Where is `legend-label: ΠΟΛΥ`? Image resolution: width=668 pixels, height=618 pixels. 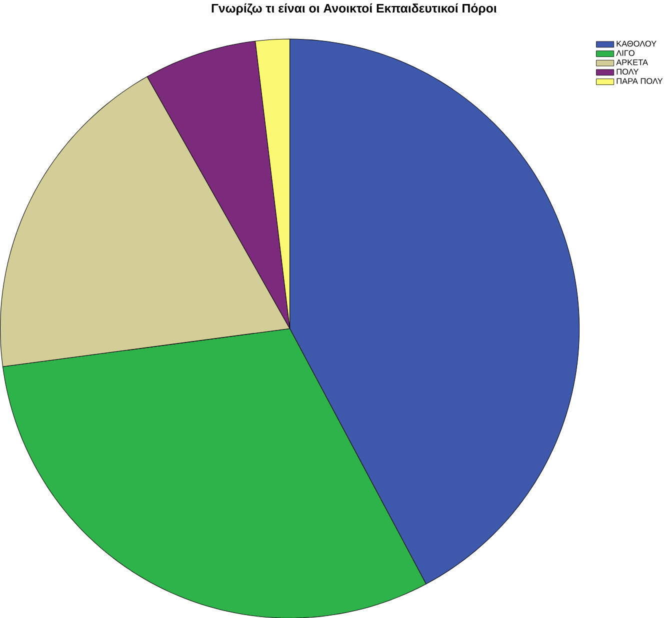
legend-label: ΠΟΛΥ is located at coordinates (627, 71).